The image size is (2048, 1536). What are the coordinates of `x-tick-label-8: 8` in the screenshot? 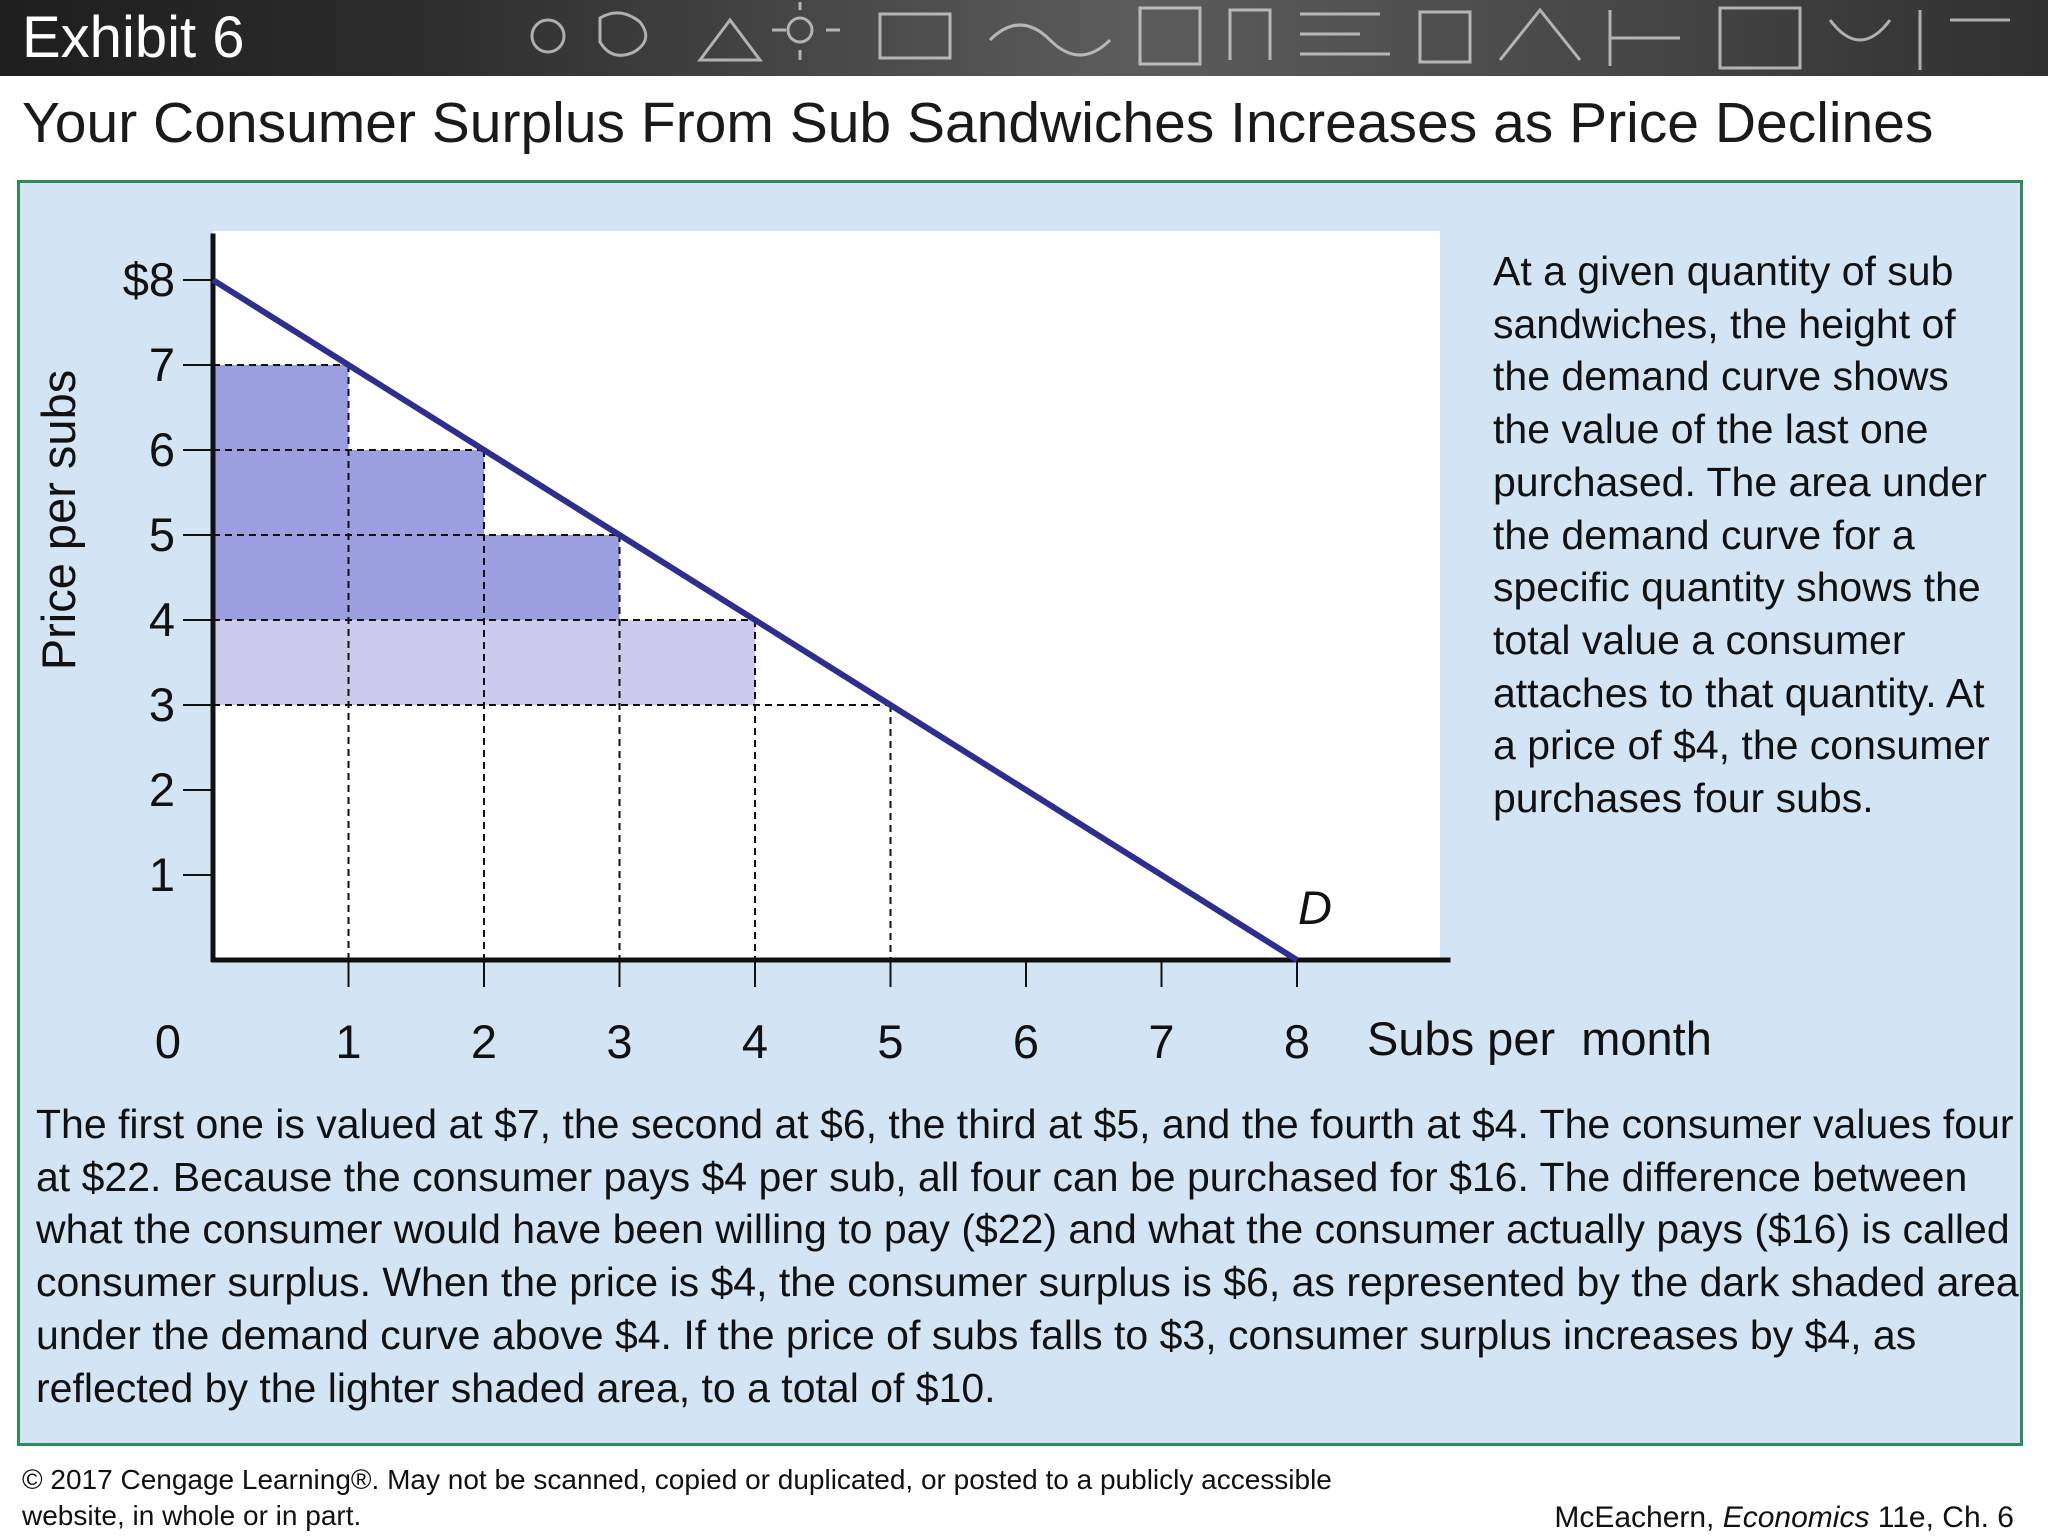 It's located at (1297, 1041).